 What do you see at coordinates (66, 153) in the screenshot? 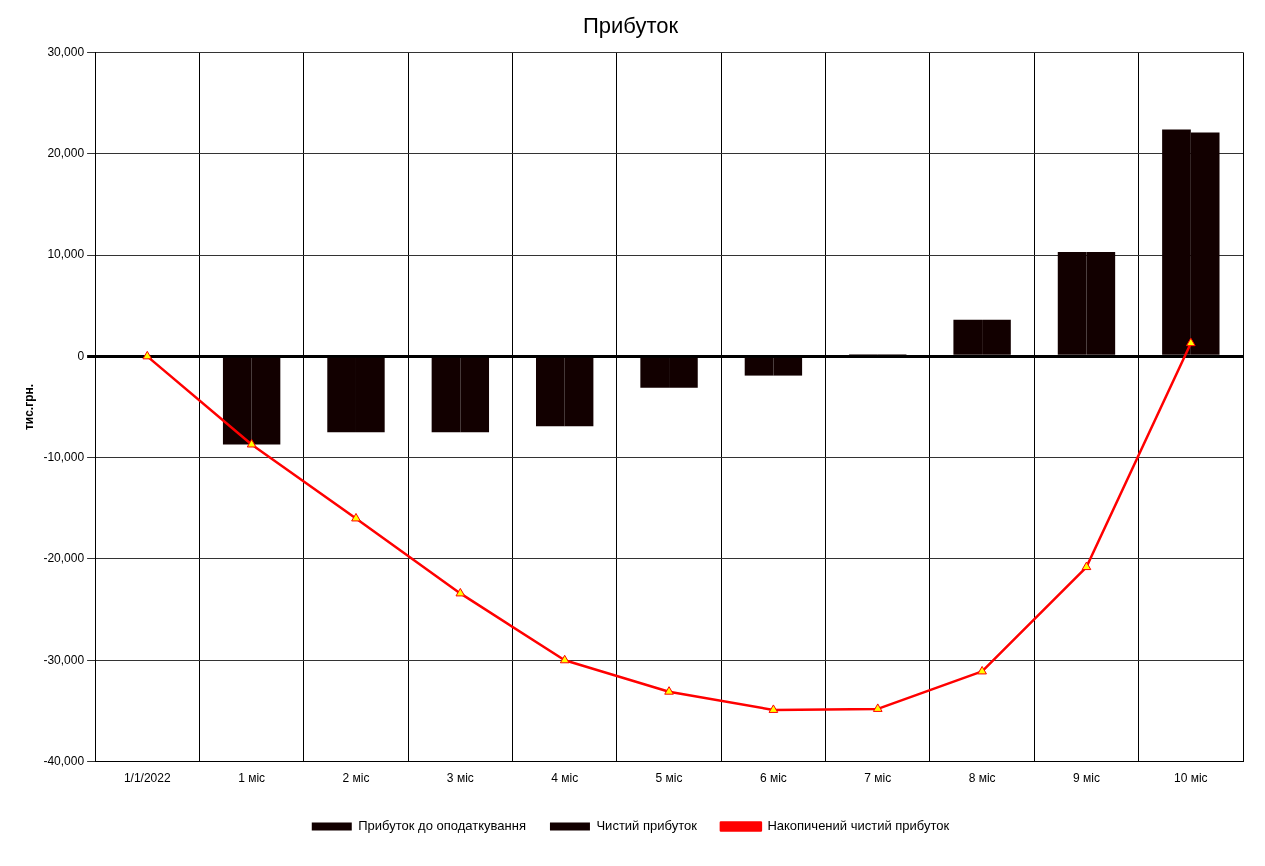
I see `y-tick-label: 20,000` at bounding box center [66, 153].